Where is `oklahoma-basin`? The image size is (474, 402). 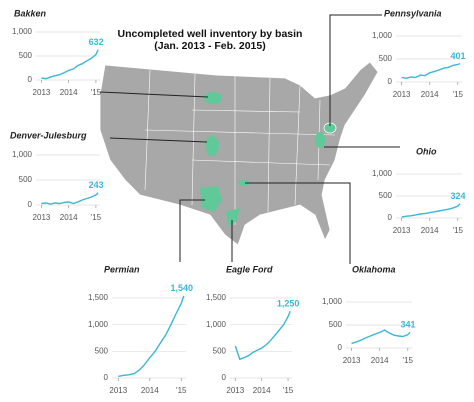 oklahoma-basin is located at coordinates (244, 183).